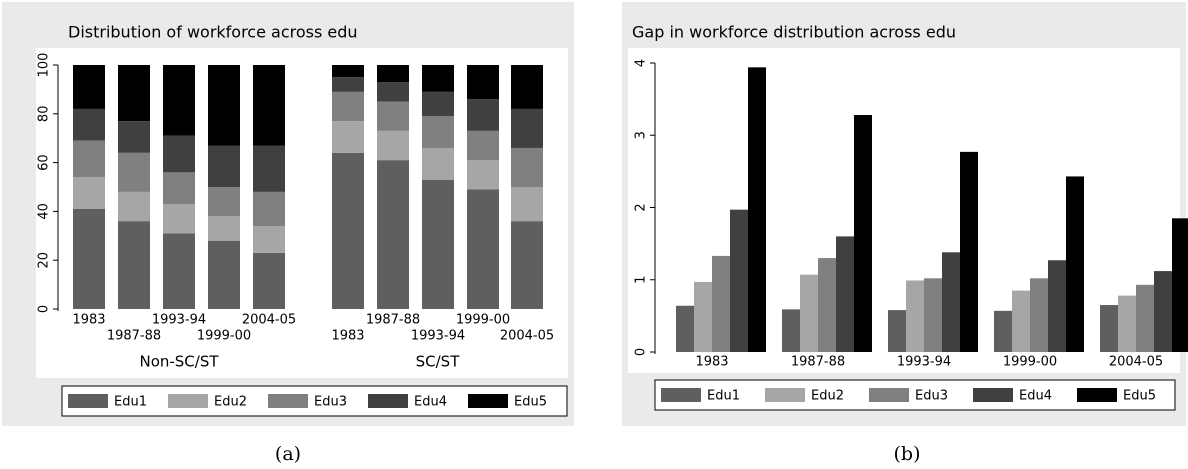 This screenshot has height=469, width=1188. What do you see at coordinates (641, 280) in the screenshot?
I see `y-tick-label: 1` at bounding box center [641, 280].